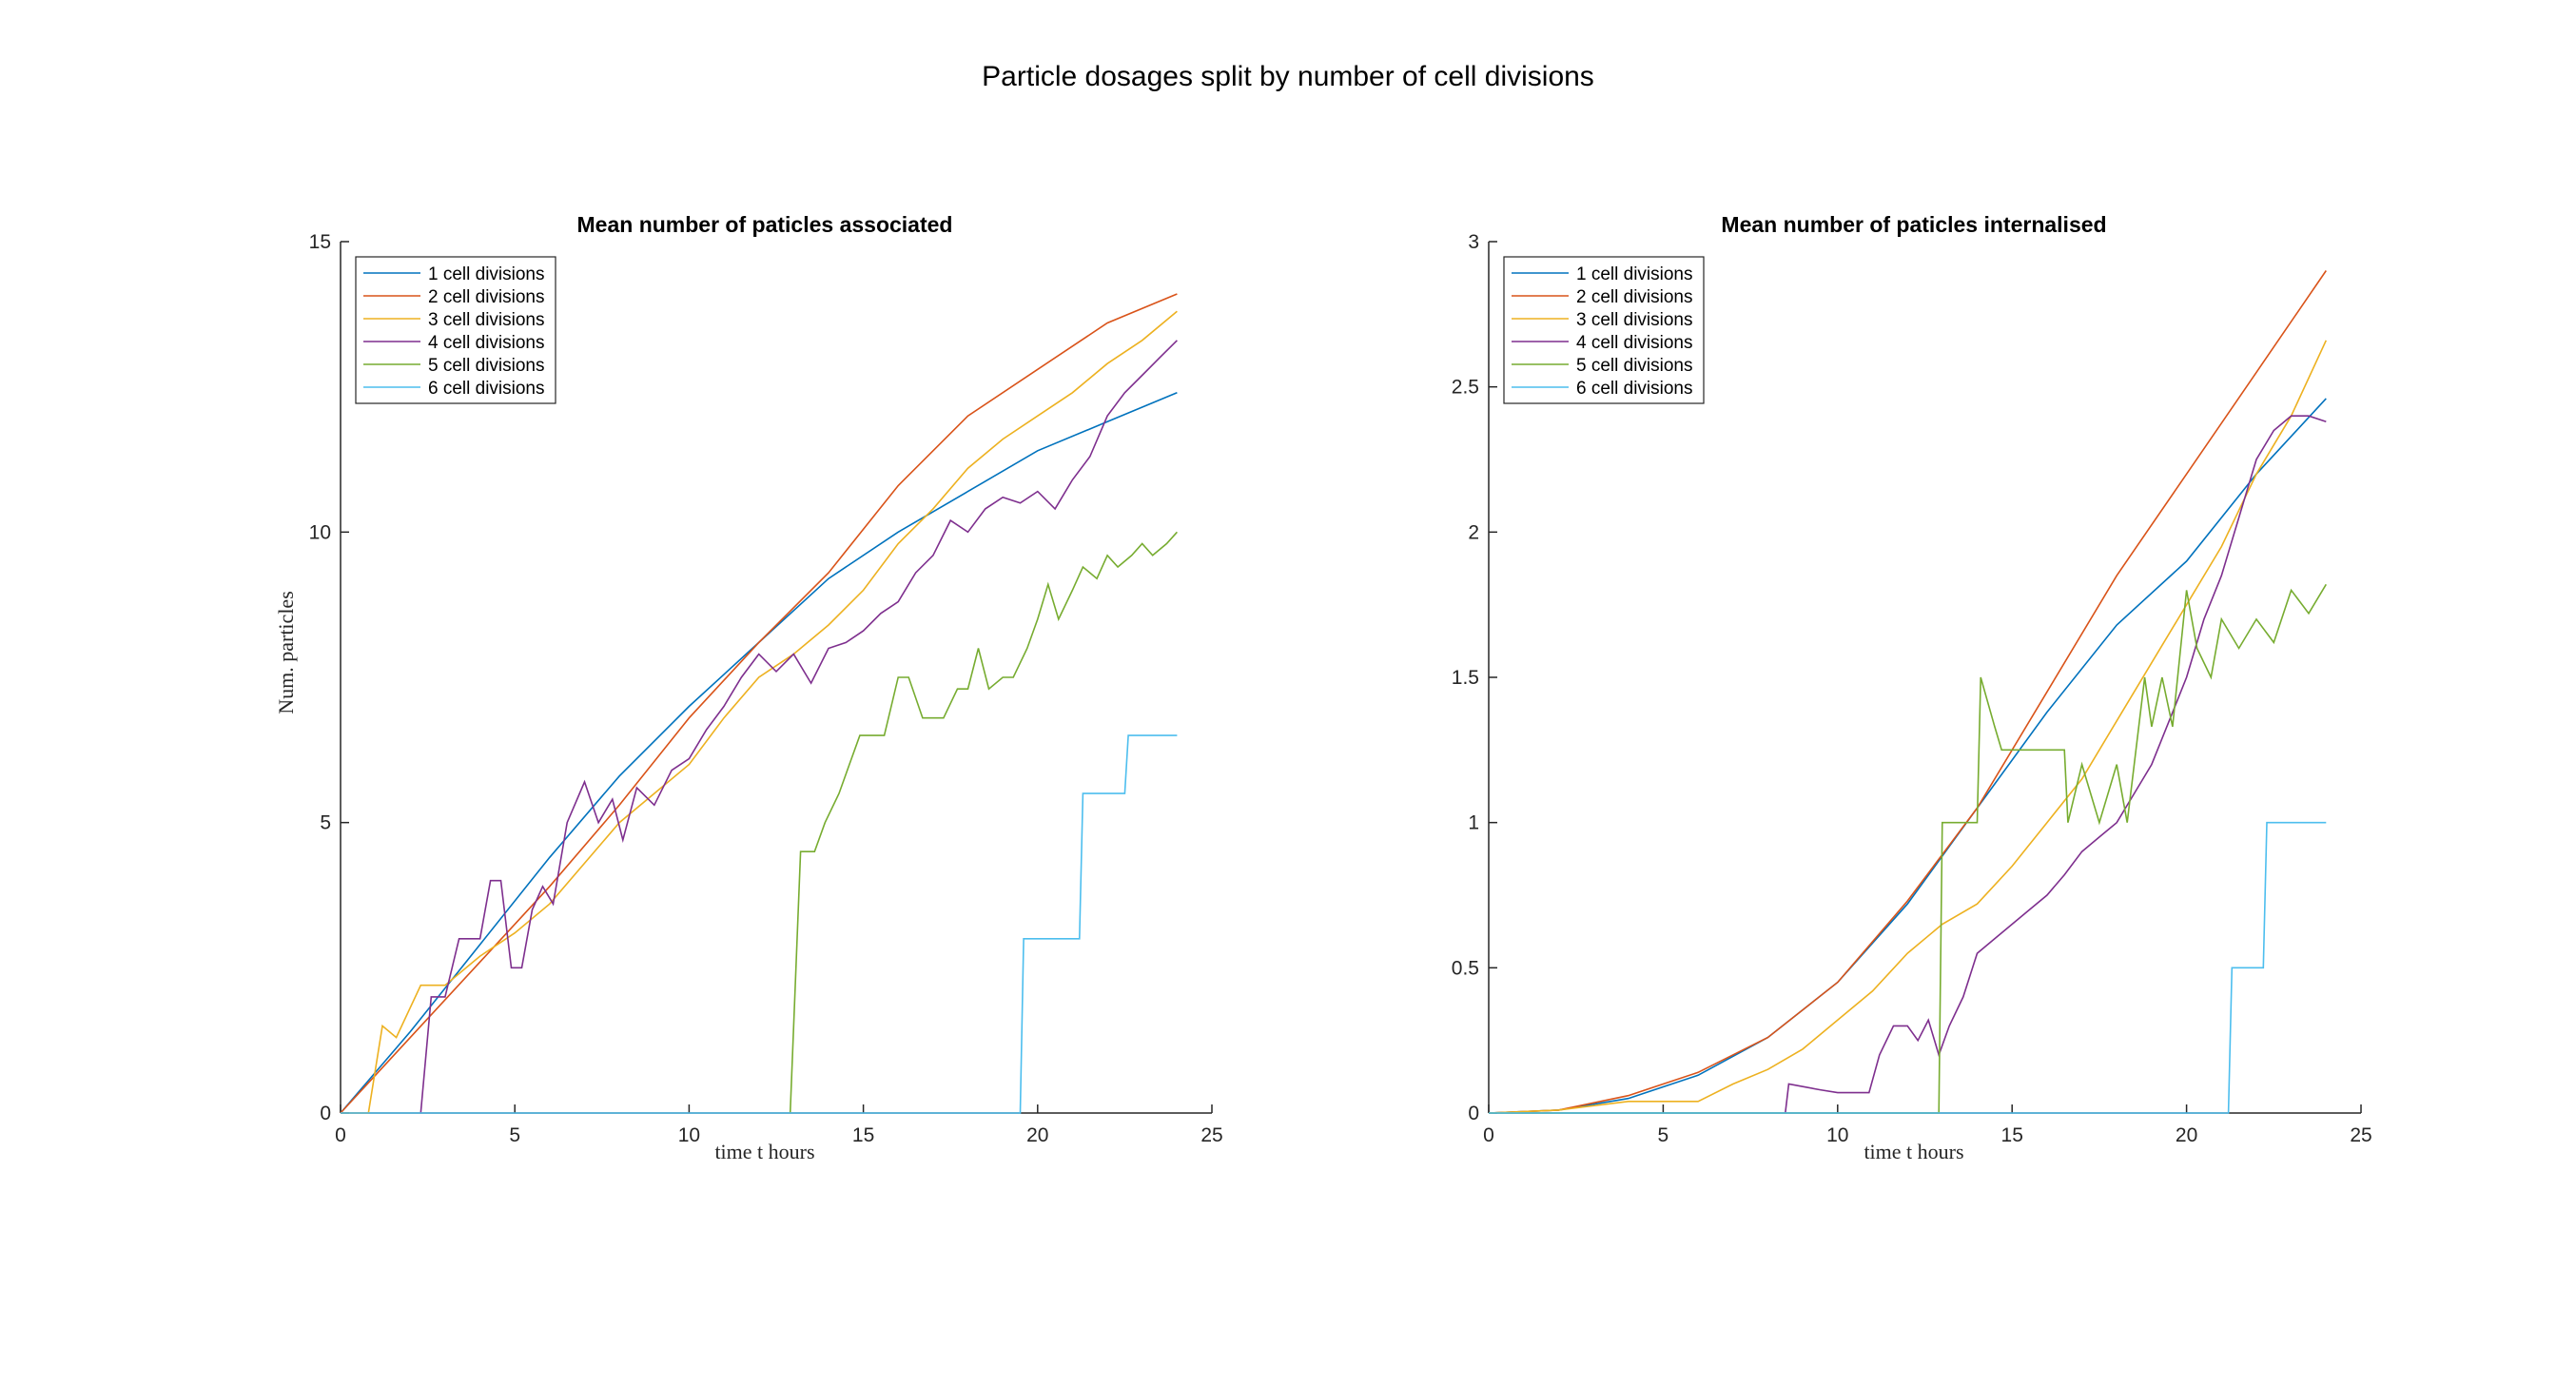  I want to click on internalised-x-tick-label: 25, so click(2360, 1135).